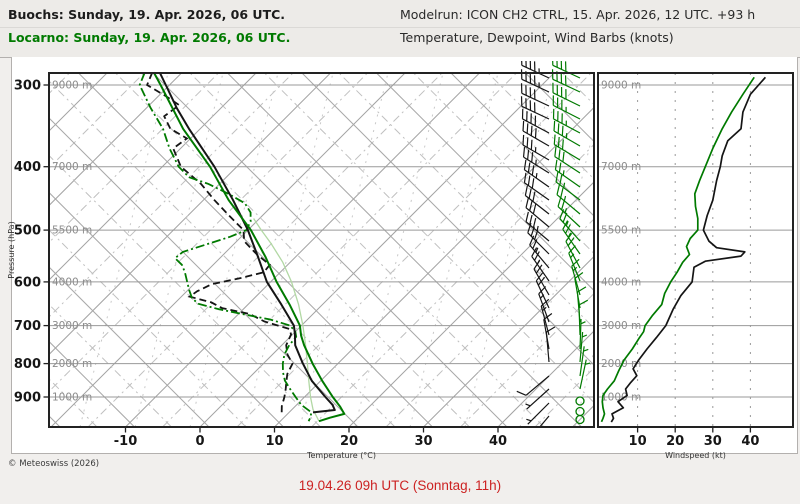 The height and width of the screenshot is (504, 800). I want to click on windspeed-tick-label: 30, so click(713, 441).